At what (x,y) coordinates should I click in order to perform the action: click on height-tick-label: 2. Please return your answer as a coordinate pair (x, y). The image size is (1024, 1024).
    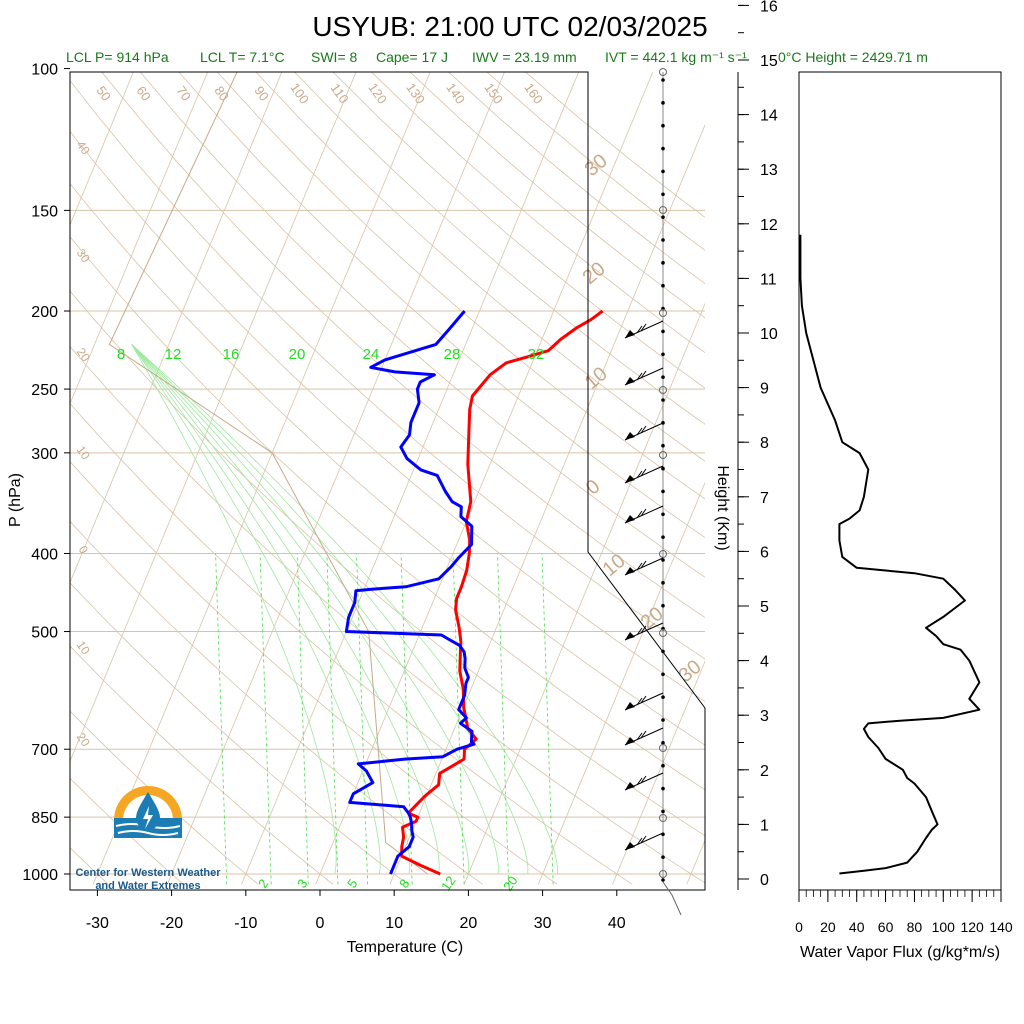
    Looking at the image, I should click on (764, 771).